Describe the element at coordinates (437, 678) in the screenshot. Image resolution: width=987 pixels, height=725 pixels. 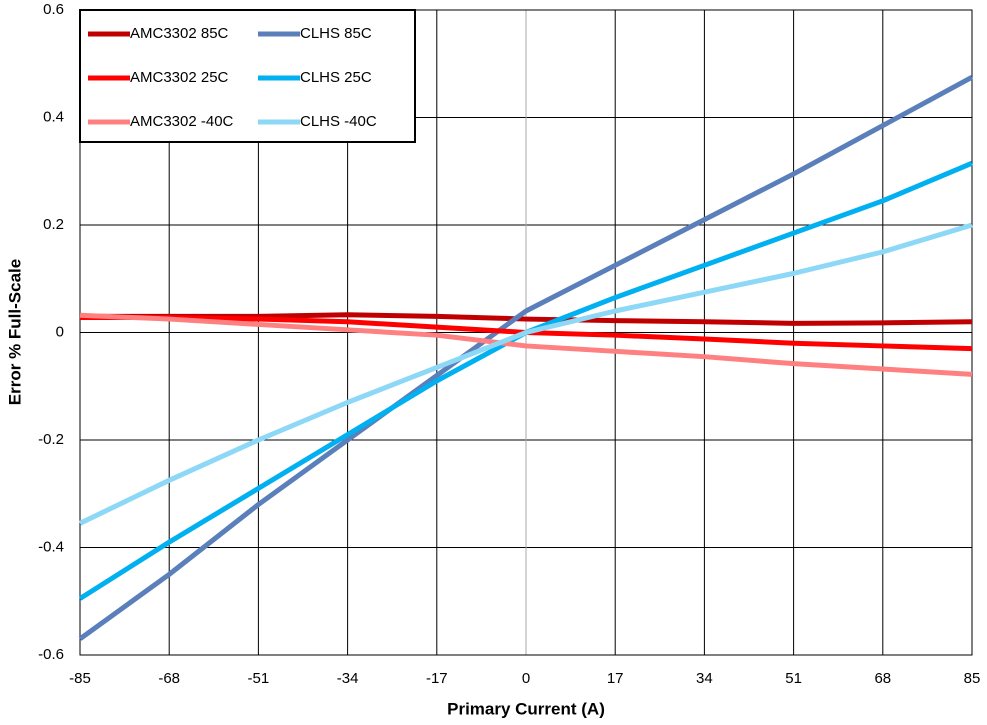
I see `x-tick-label: -17` at that location.